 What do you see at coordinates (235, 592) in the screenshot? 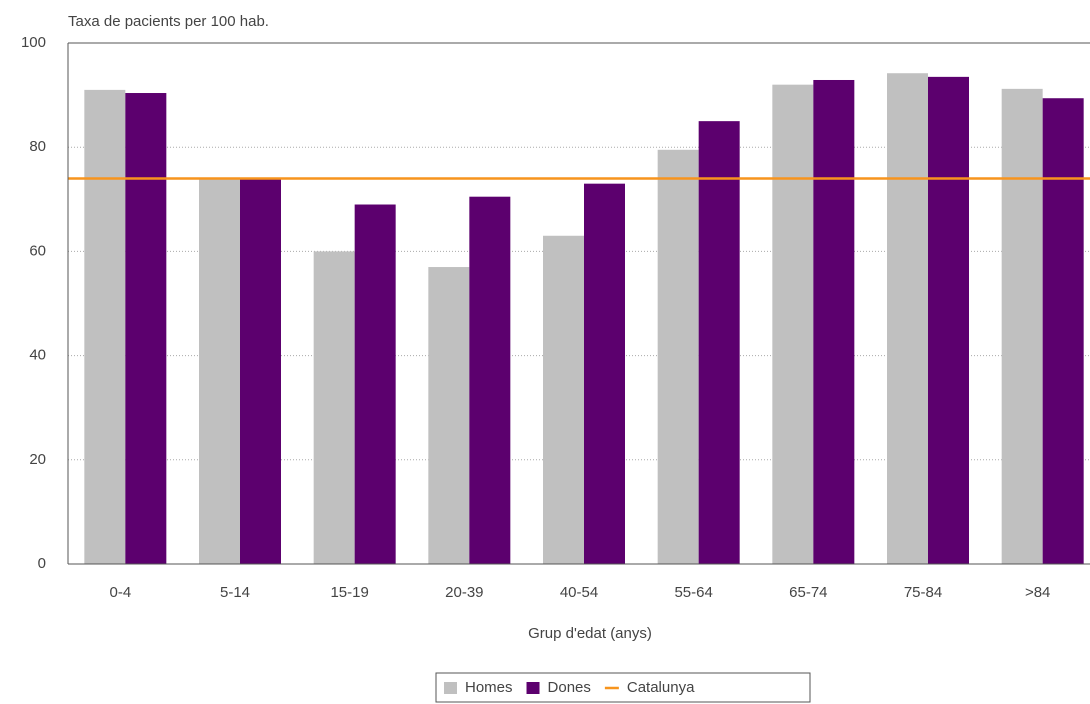
I see `x-tick-label: 5-14` at bounding box center [235, 592].